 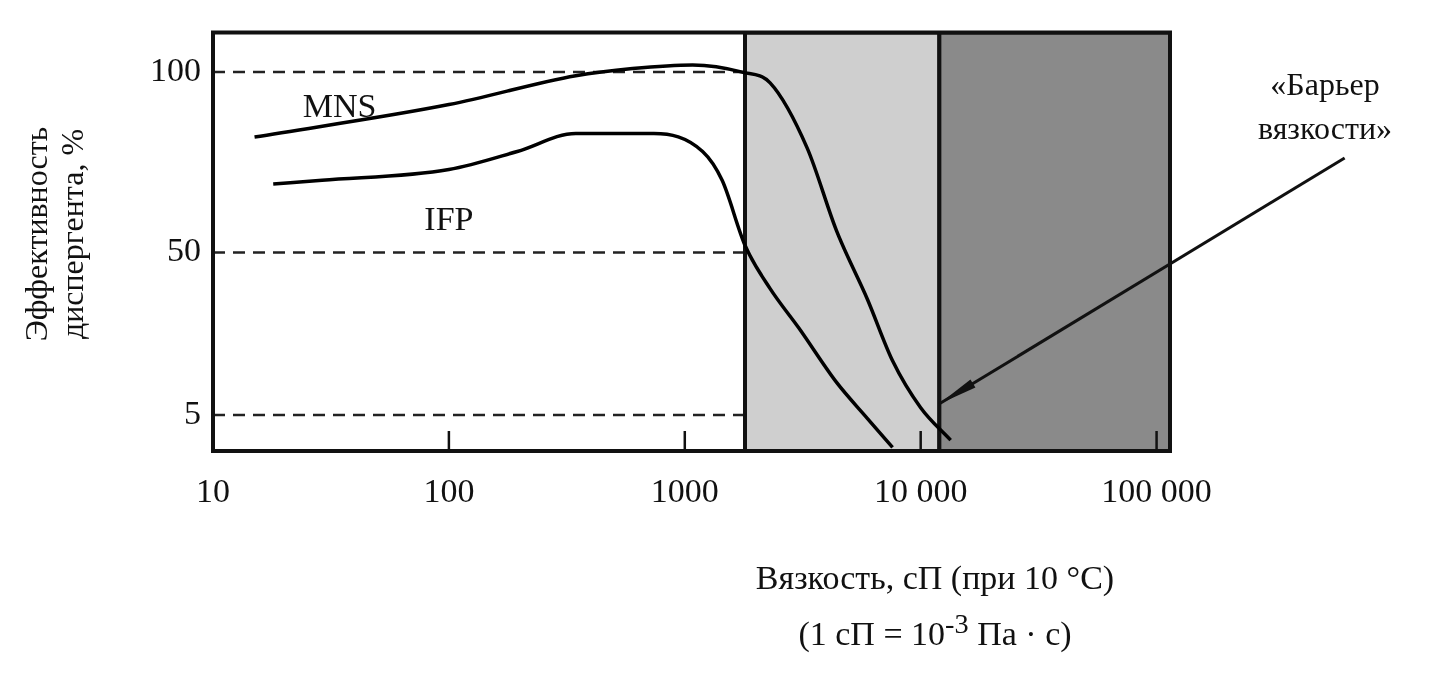 I want to click on y-tick-label: 50, so click(x=184, y=250).